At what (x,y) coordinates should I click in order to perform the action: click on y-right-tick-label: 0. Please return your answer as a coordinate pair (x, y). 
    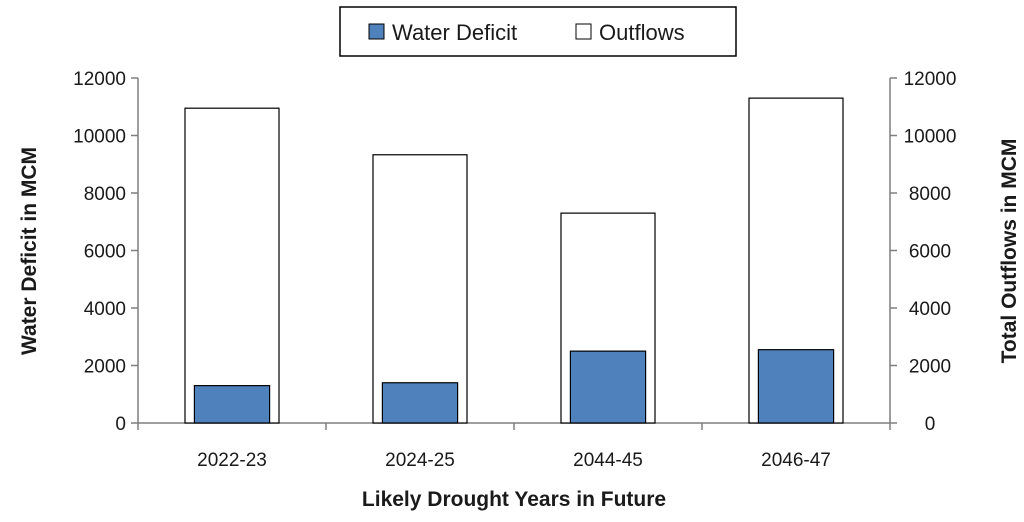
    Looking at the image, I should click on (930, 424).